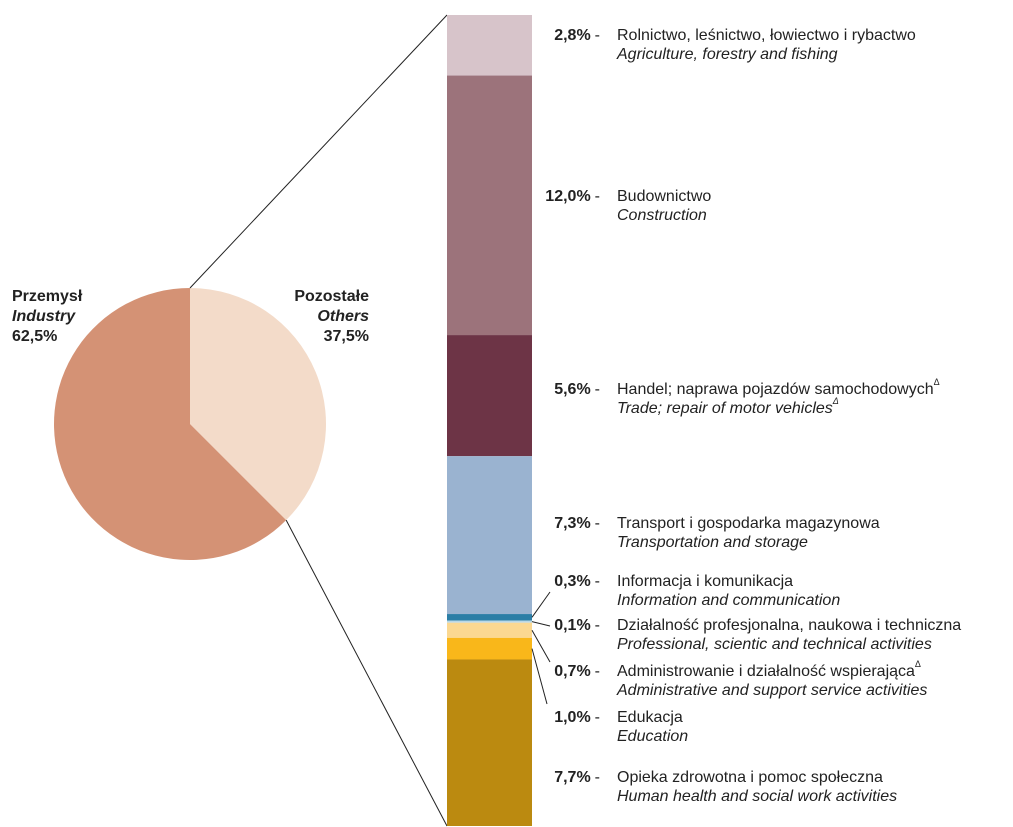  I want to click on bar-category: Handel; naprawa pojazdów samochodowychΔ, so click(778, 387).